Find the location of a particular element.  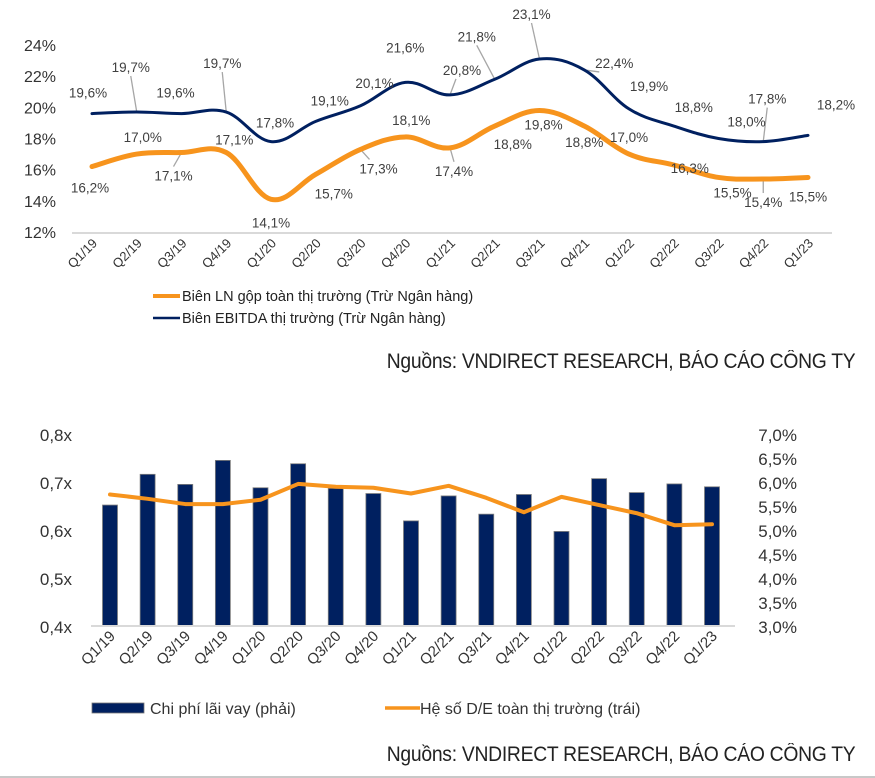

data-label: 16,2% is located at coordinates (90, 188).